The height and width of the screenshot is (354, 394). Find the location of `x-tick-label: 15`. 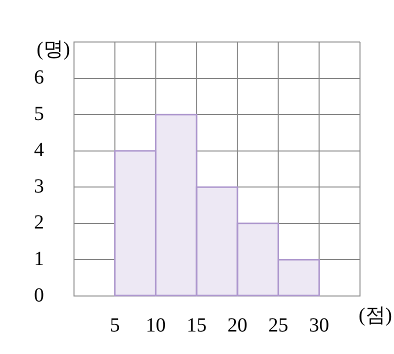

x-tick-label: 15 is located at coordinates (196, 325).